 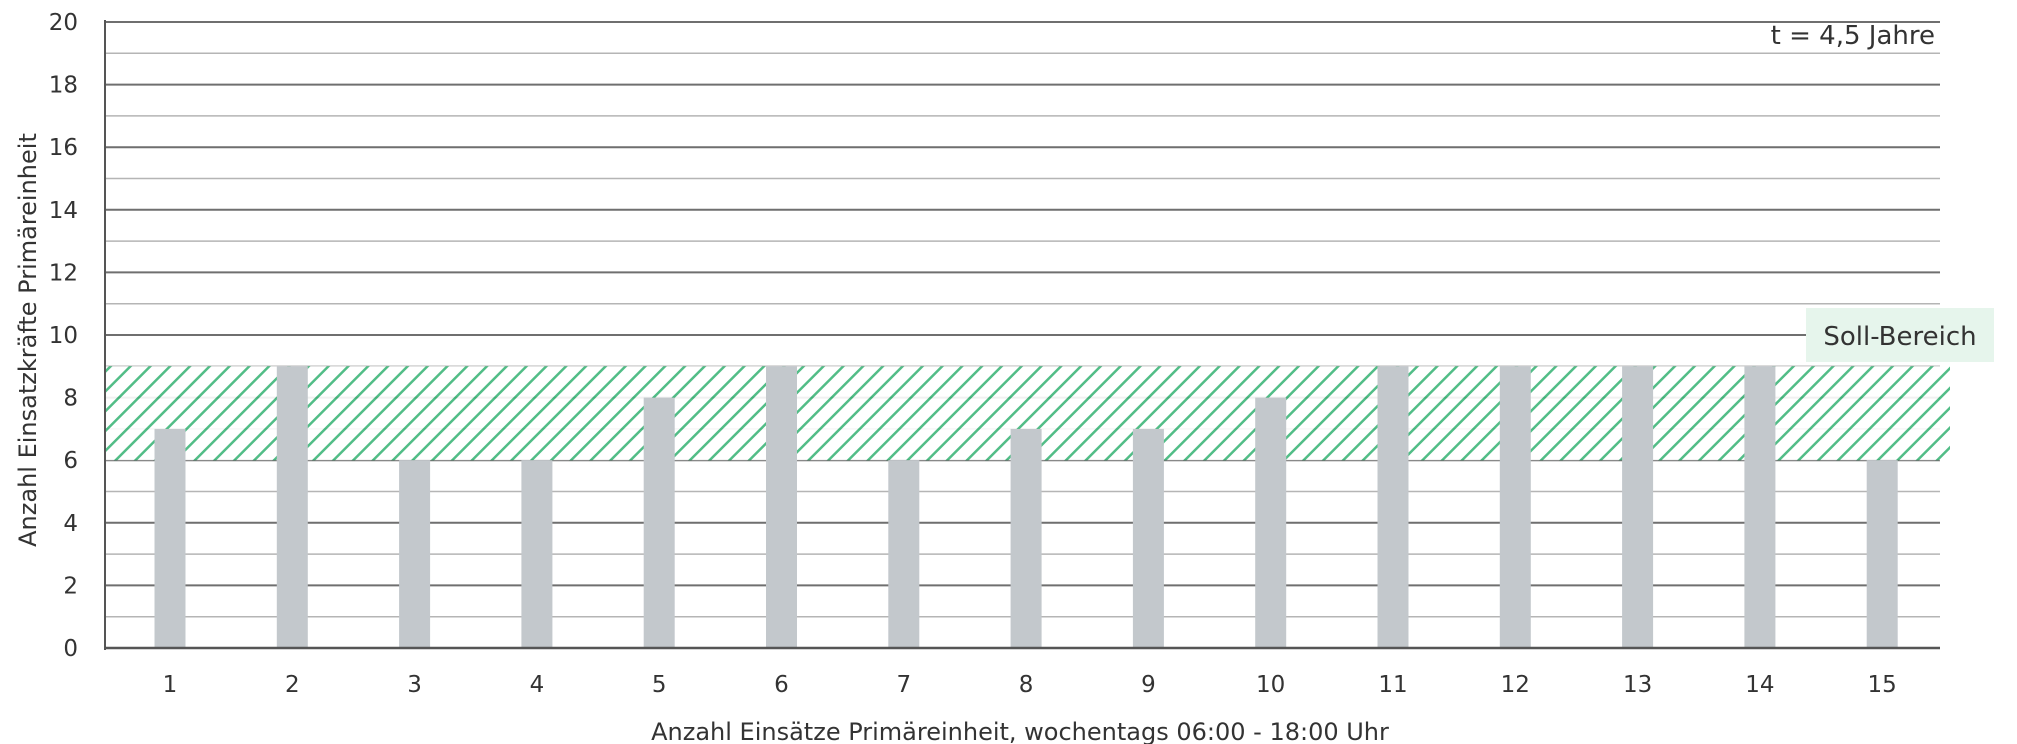 I want to click on y-tick-label: 20, so click(x=63, y=23).